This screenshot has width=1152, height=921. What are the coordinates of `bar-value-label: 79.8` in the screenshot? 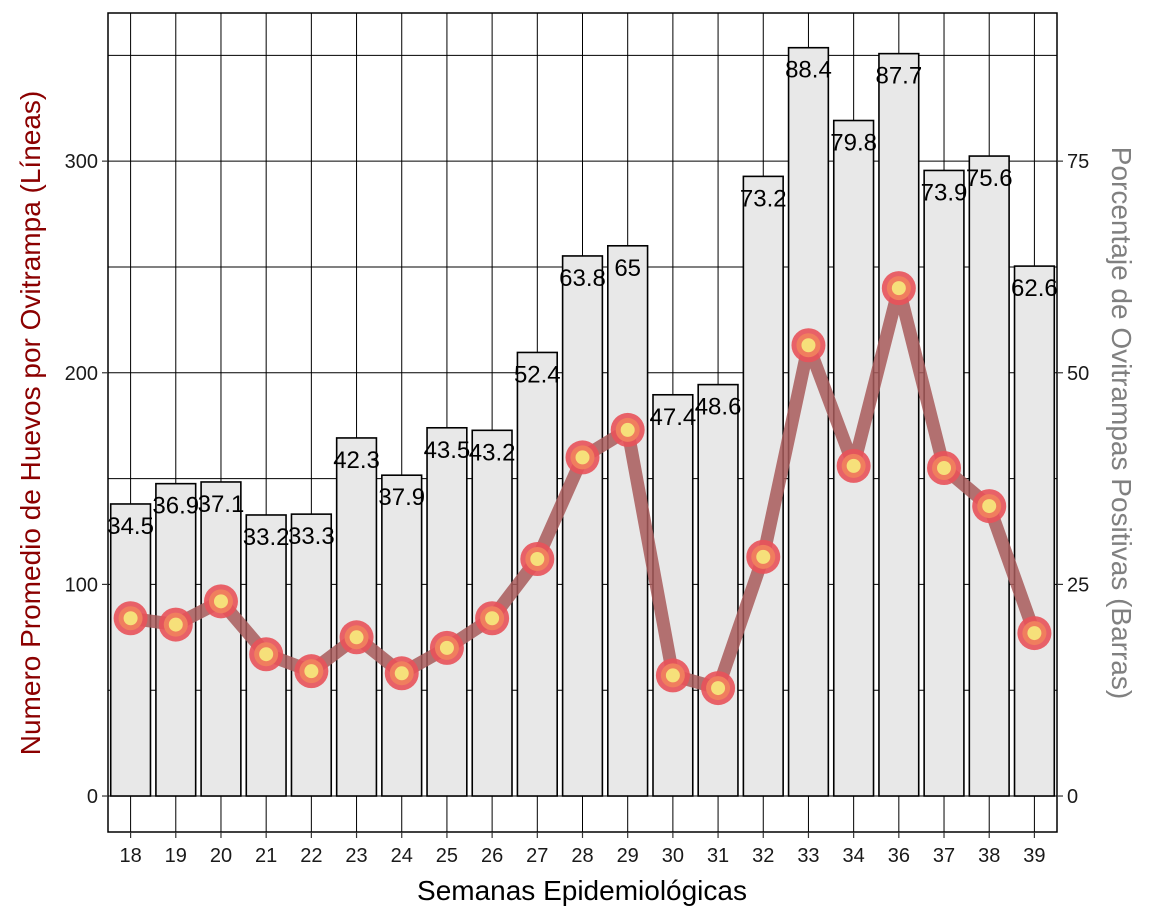 It's located at (853, 143).